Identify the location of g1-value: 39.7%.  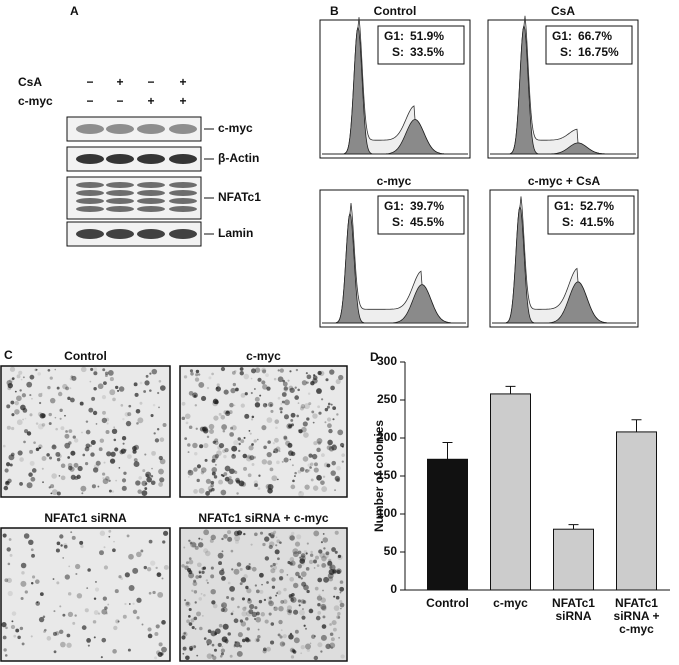
(427, 206).